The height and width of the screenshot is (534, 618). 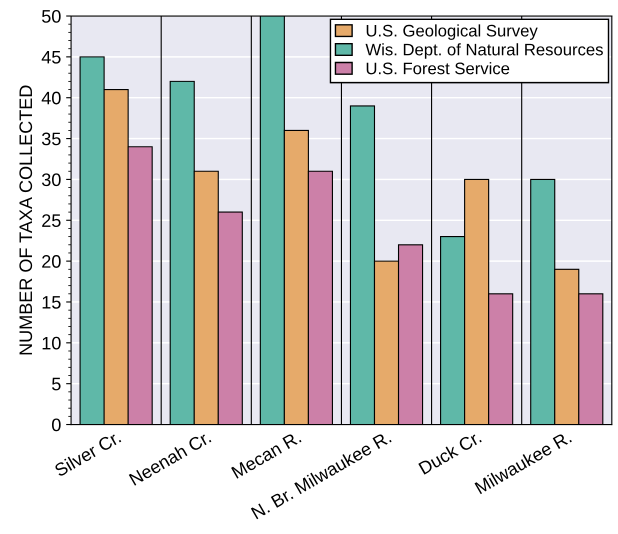 What do you see at coordinates (87, 454) in the screenshot?
I see `x-tick-label: Silver Cr.` at bounding box center [87, 454].